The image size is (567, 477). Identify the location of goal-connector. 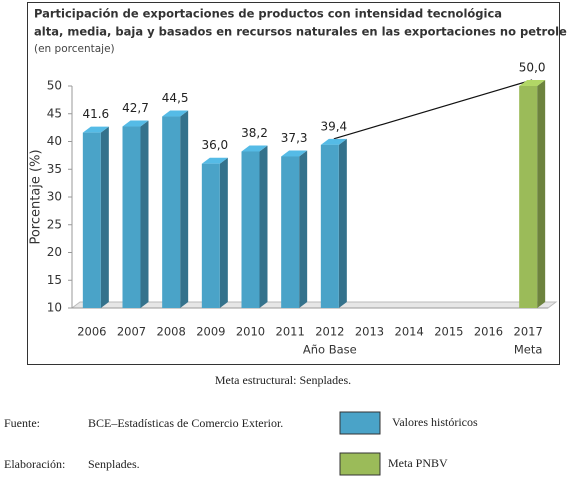
(433, 109).